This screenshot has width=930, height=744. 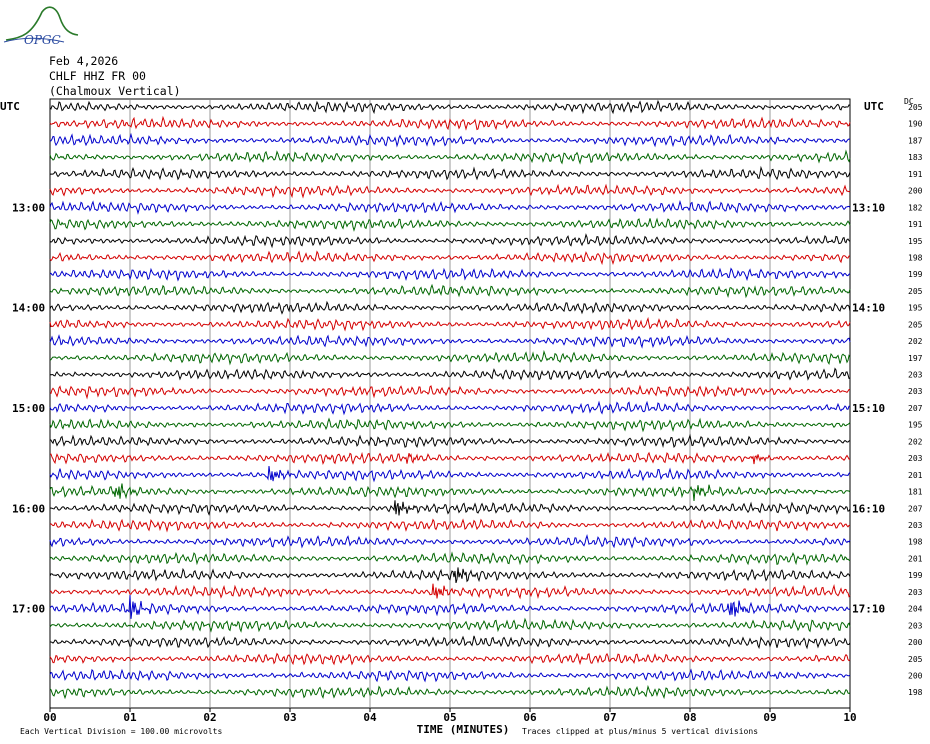 What do you see at coordinates (874, 106) in the screenshot?
I see `right-axis-title: UTC` at bounding box center [874, 106].